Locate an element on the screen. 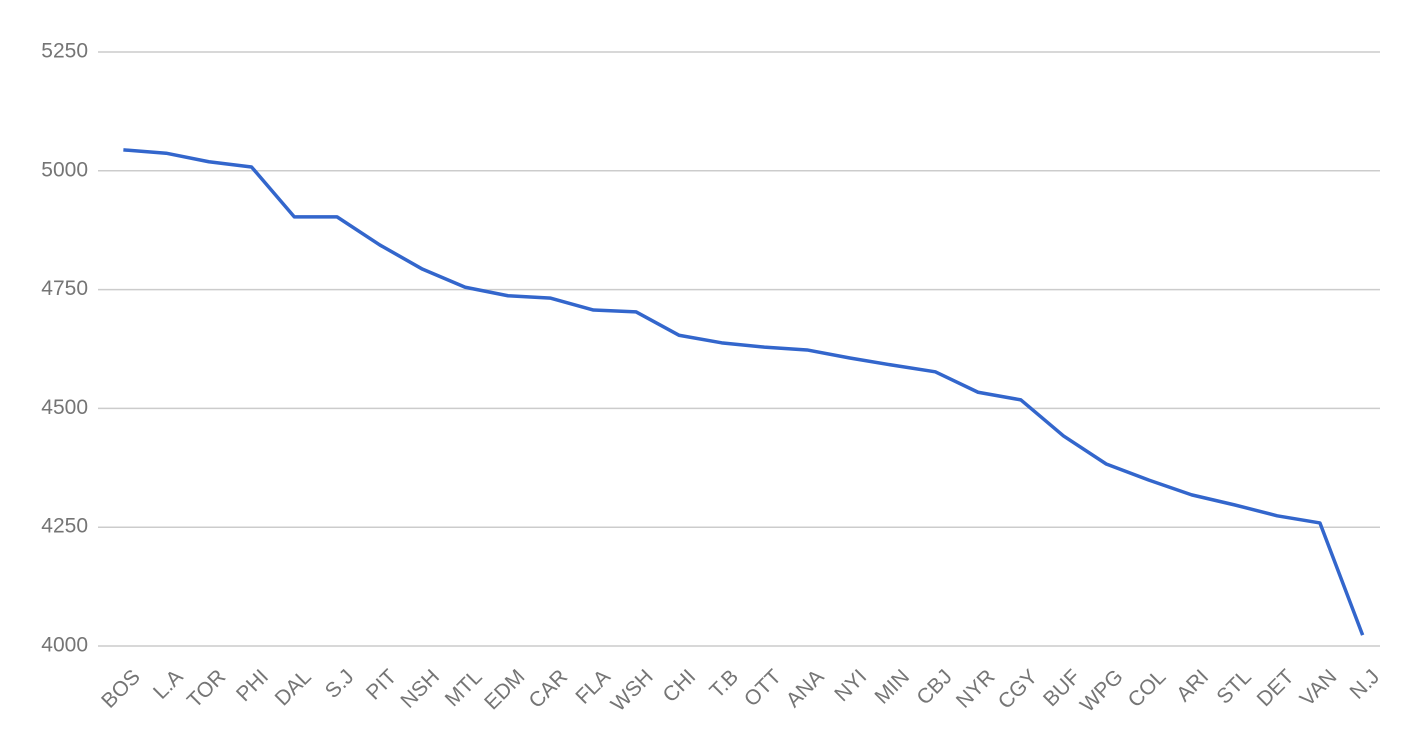  y-tick-label: 4750 is located at coordinates (64, 288).